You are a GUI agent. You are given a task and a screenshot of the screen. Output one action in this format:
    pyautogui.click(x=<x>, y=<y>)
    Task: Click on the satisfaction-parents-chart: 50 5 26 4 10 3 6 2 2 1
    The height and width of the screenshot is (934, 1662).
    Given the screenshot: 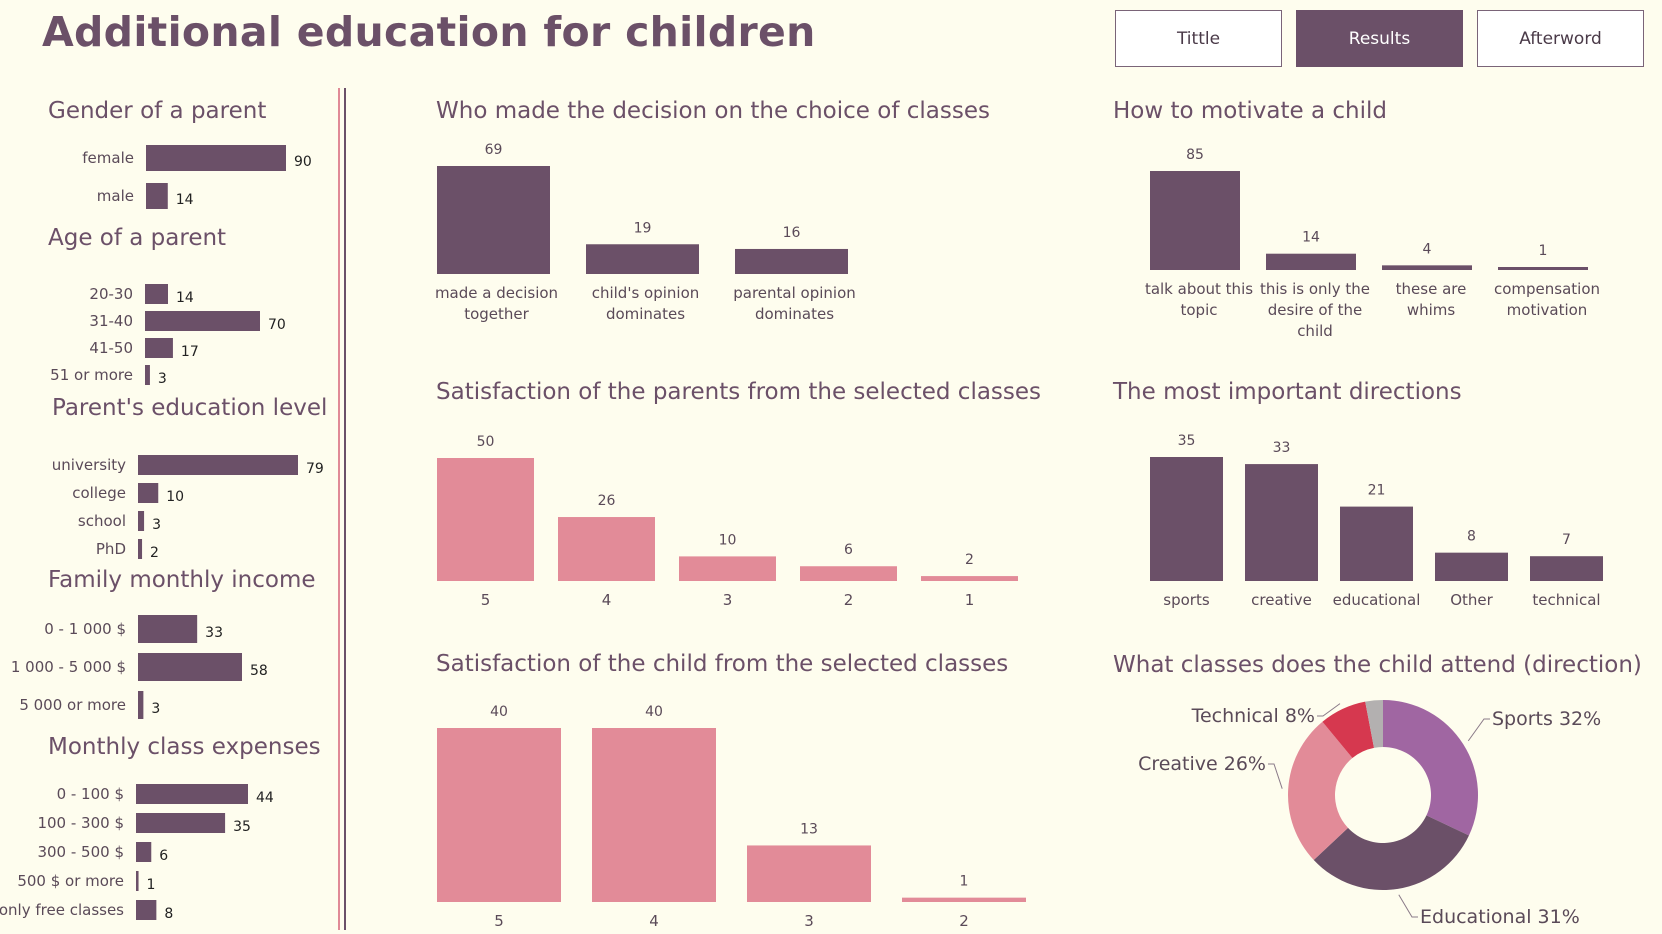 What is the action you would take?
    pyautogui.click(x=727, y=521)
    